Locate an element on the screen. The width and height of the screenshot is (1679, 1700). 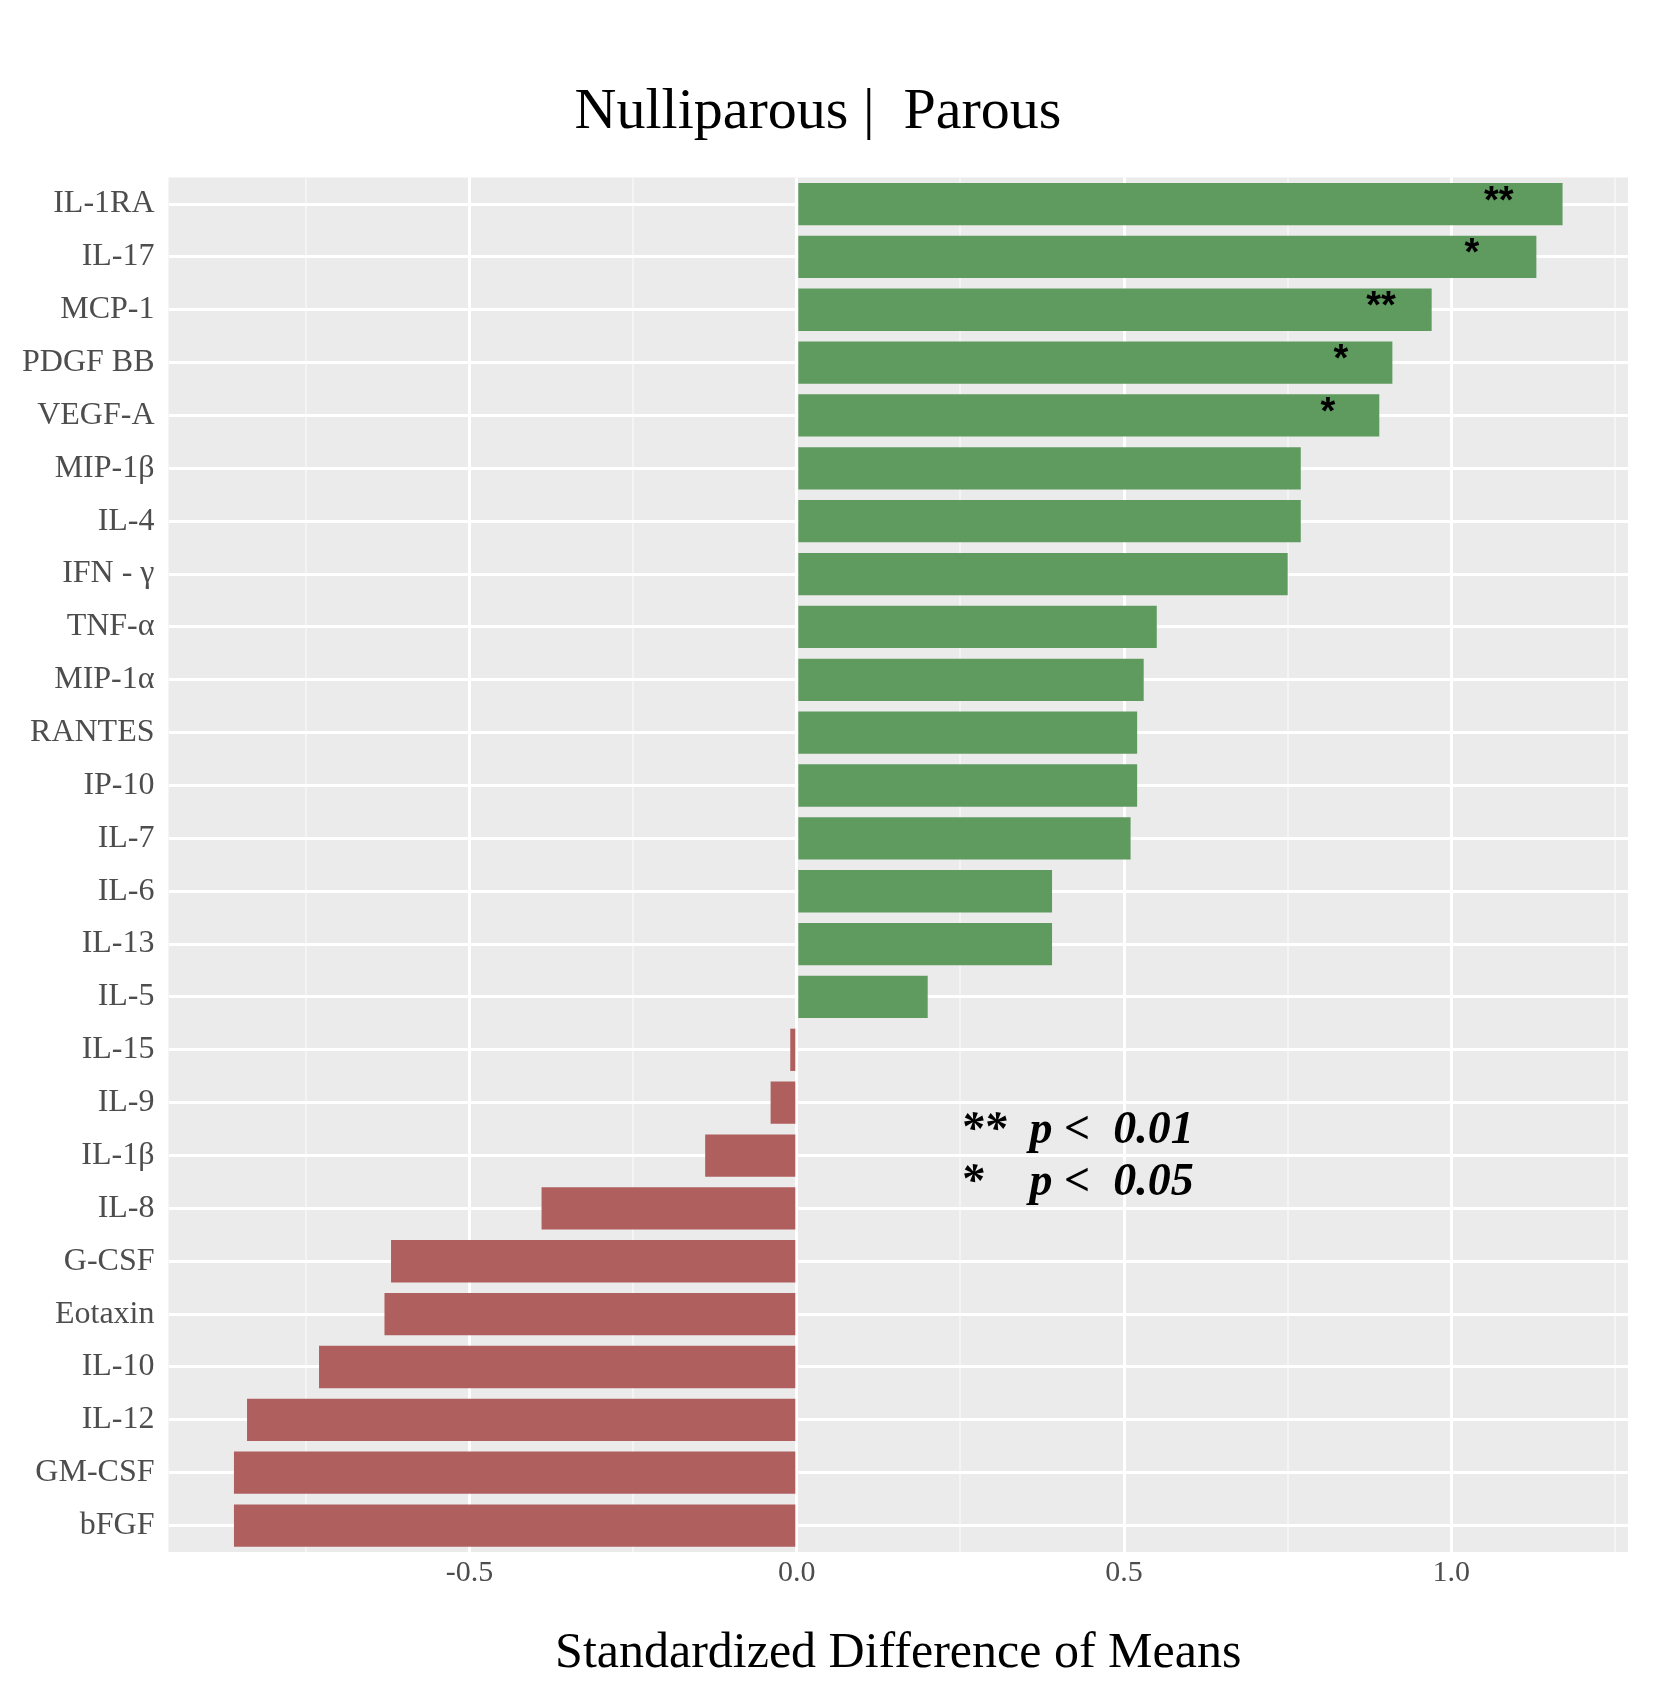
annotation: ** p < 0.01 is located at coordinates (1077, 1128).